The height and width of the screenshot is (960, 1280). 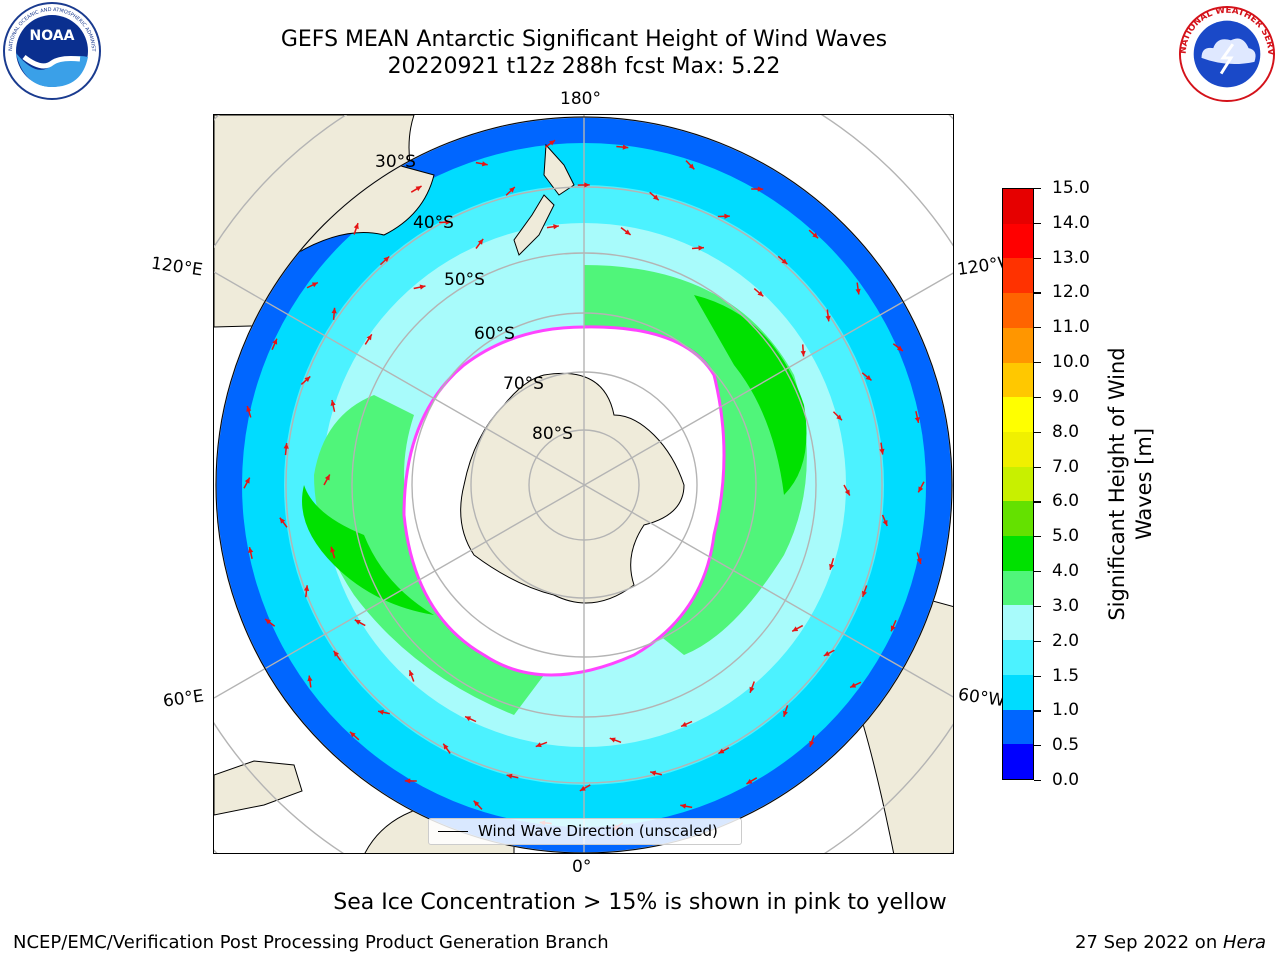 I want to click on lat-label-50s: 50°S, so click(x=464, y=280).